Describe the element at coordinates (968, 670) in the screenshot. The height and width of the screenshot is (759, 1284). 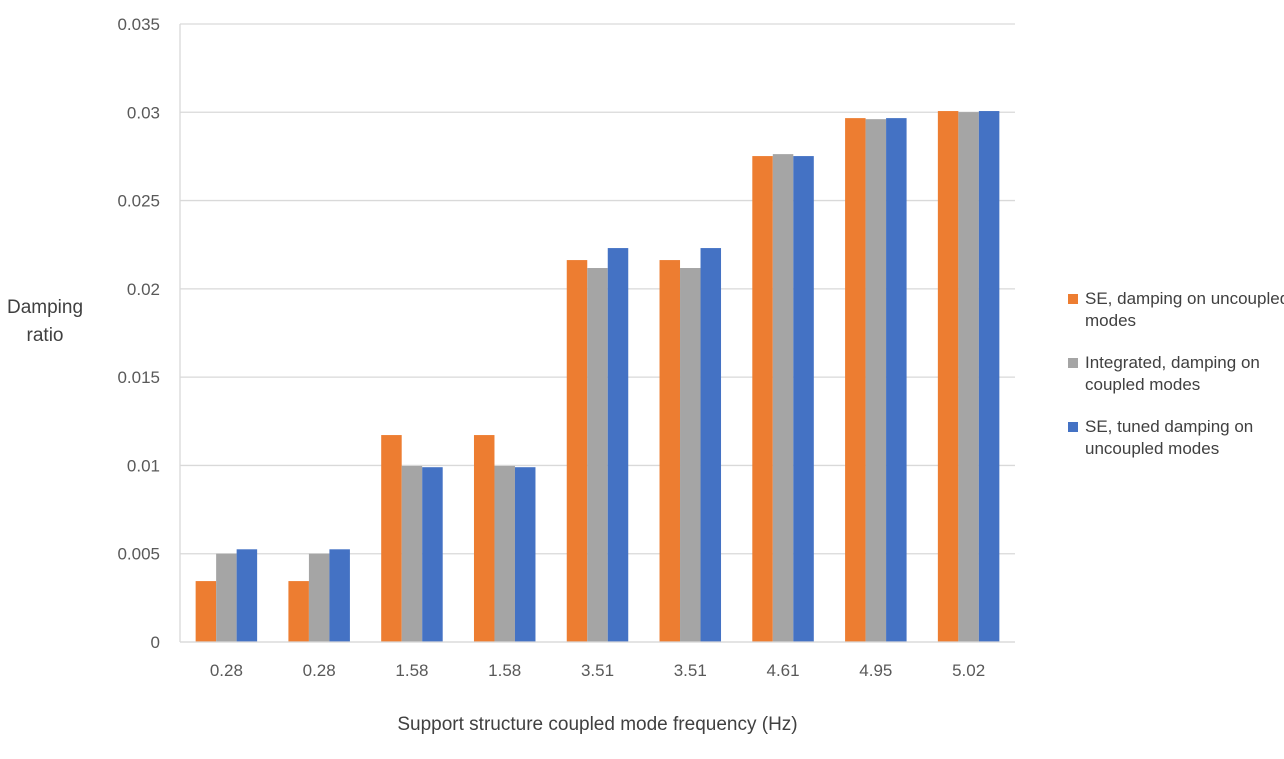
I see `x-tick-label: 5.02` at that location.